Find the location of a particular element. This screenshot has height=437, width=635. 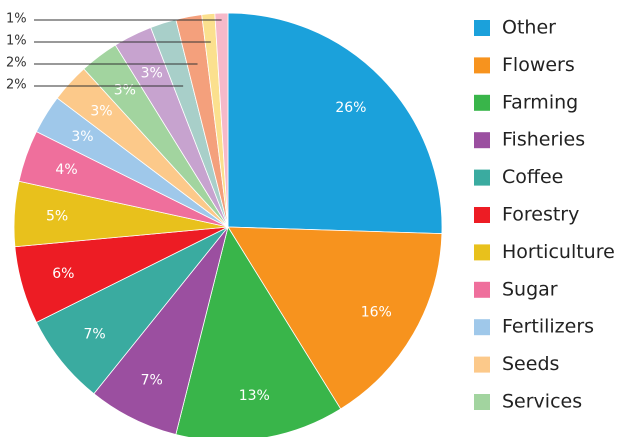

legend-label: Fertilizers is located at coordinates (548, 327).